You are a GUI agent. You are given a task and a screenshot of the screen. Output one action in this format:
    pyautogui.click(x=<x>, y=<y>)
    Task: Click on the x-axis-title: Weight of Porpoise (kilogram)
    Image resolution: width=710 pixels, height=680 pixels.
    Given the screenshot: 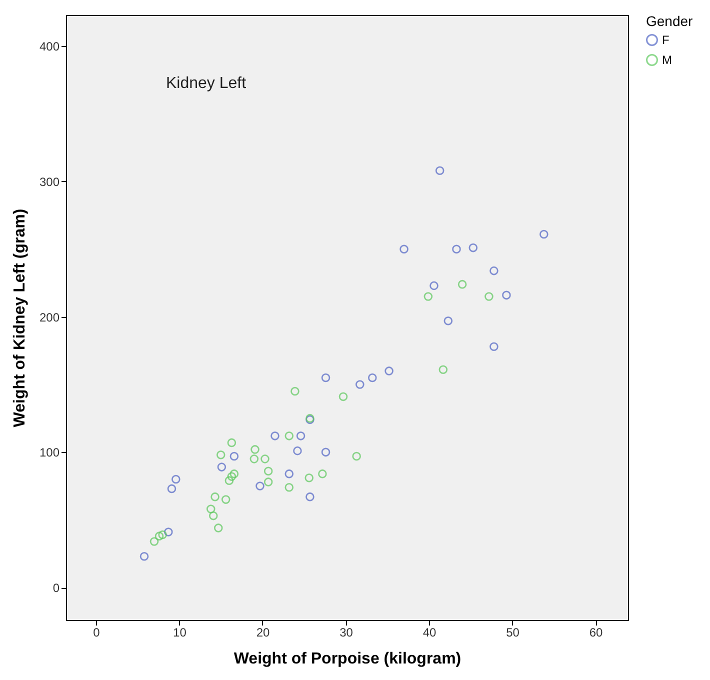 What is the action you would take?
    pyautogui.click(x=348, y=659)
    